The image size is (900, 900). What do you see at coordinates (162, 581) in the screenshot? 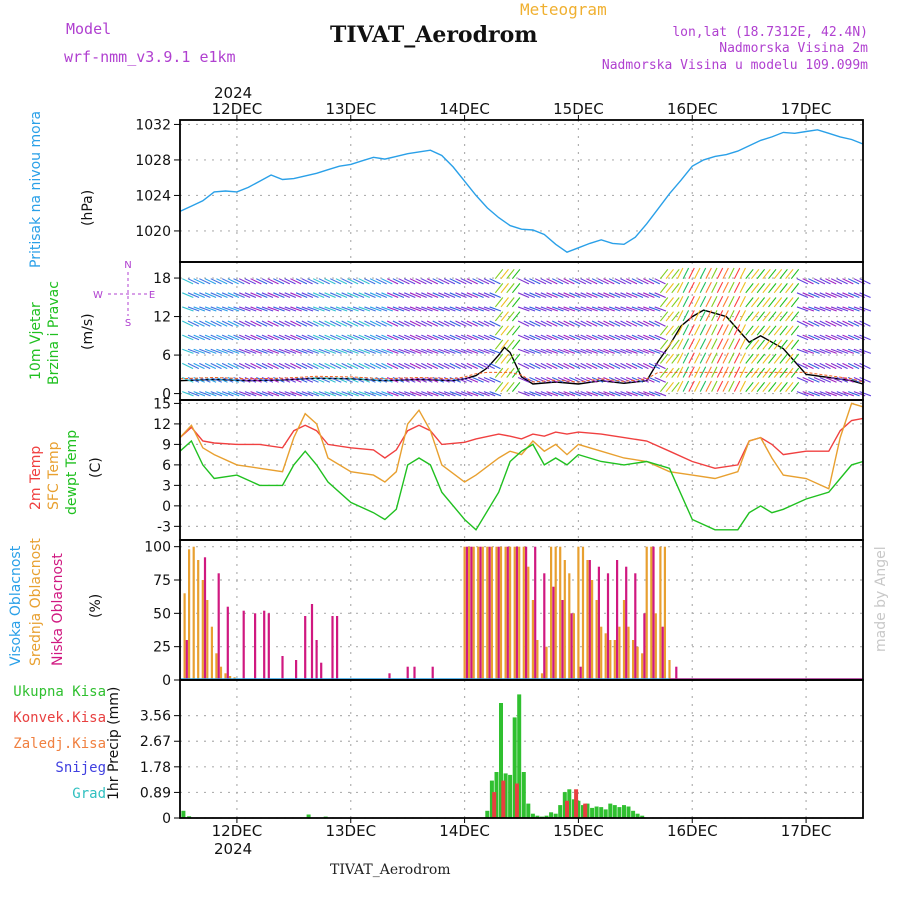
I see `cloud-ytick-label: 75` at bounding box center [162, 581].